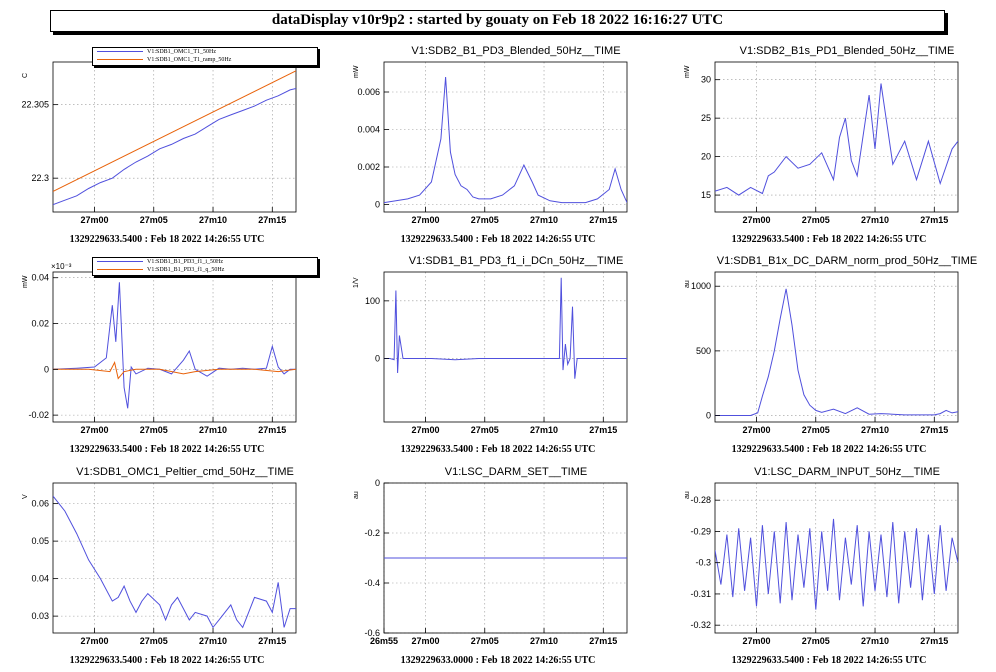 The width and height of the screenshot is (996, 672). Describe the element at coordinates (35, 105) in the screenshot. I see `y-tick-label: 22.305` at that location.